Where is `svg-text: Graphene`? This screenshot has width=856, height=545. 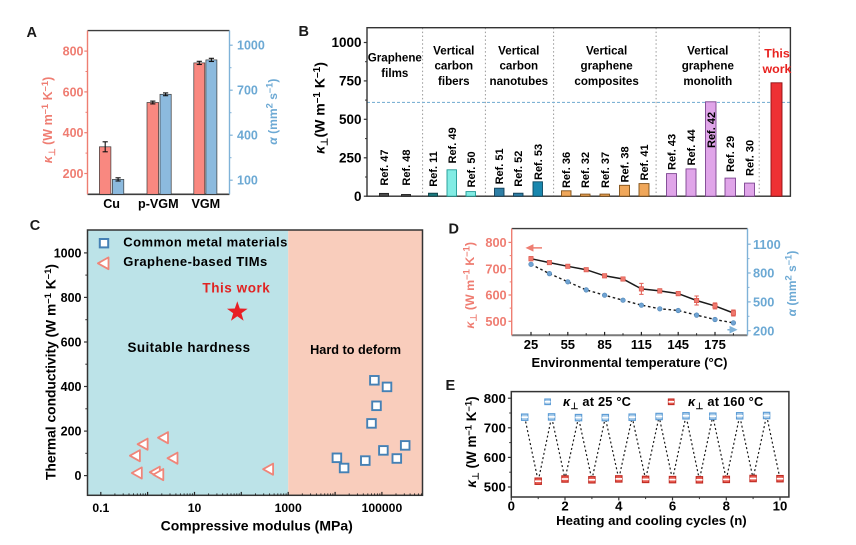 svg-text: Graphene is located at coordinates (395, 58).